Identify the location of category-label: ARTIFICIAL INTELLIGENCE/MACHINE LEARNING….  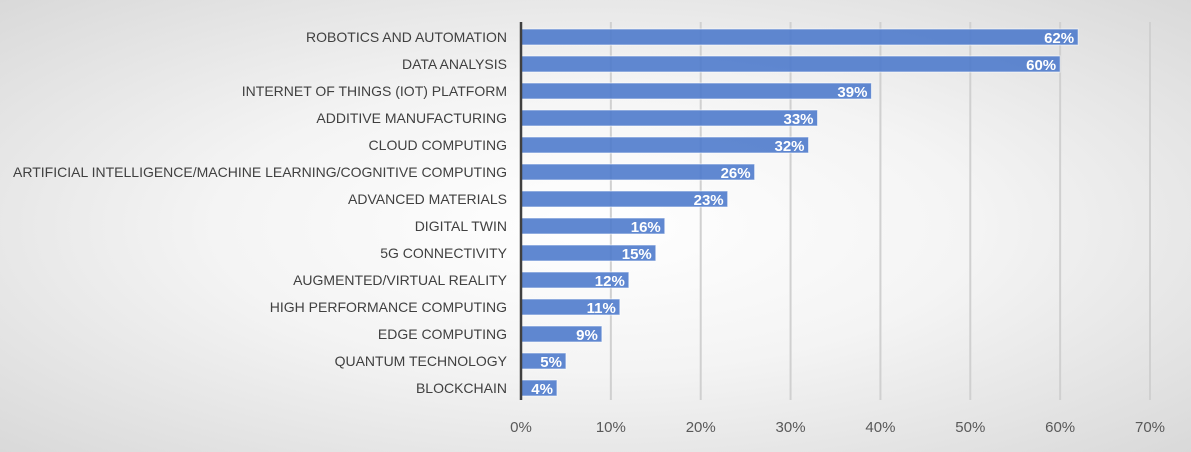
(260, 172).